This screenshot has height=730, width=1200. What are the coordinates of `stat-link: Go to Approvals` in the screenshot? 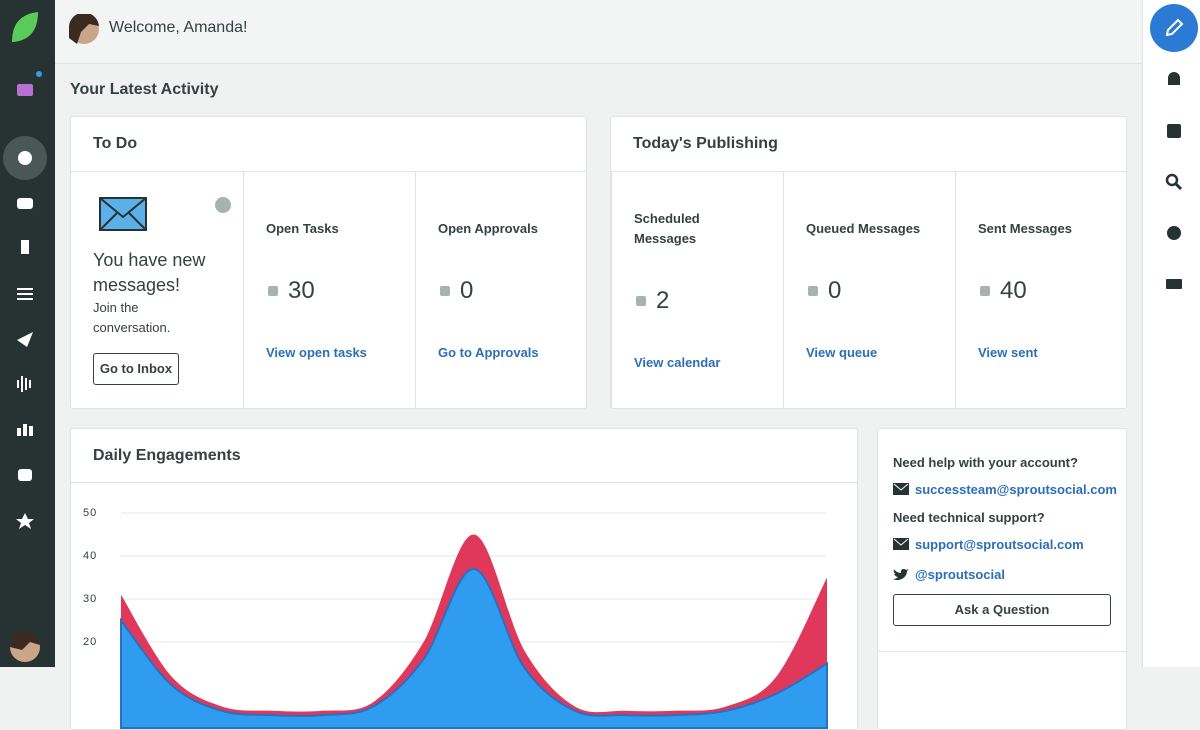 It's located at (488, 352).